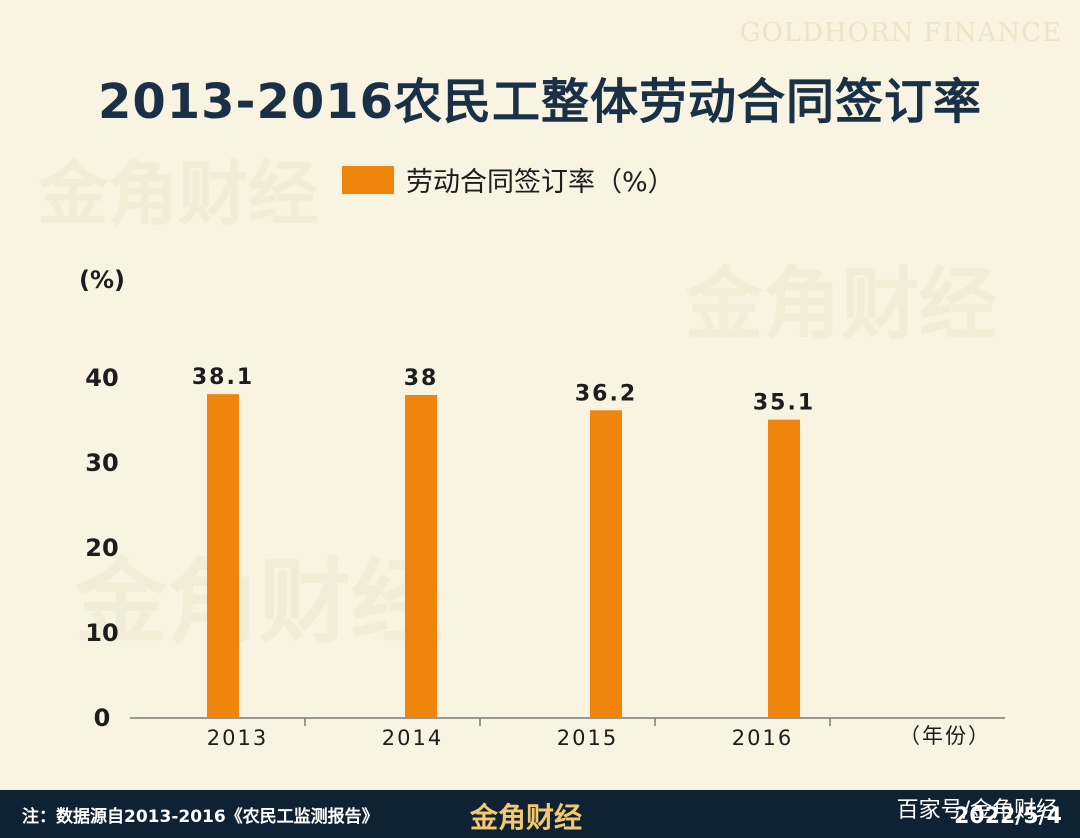 Image resolution: width=1080 pixels, height=838 pixels. Describe the element at coordinates (945, 736) in the screenshot. I see `x-axis-label: （年份）` at that location.